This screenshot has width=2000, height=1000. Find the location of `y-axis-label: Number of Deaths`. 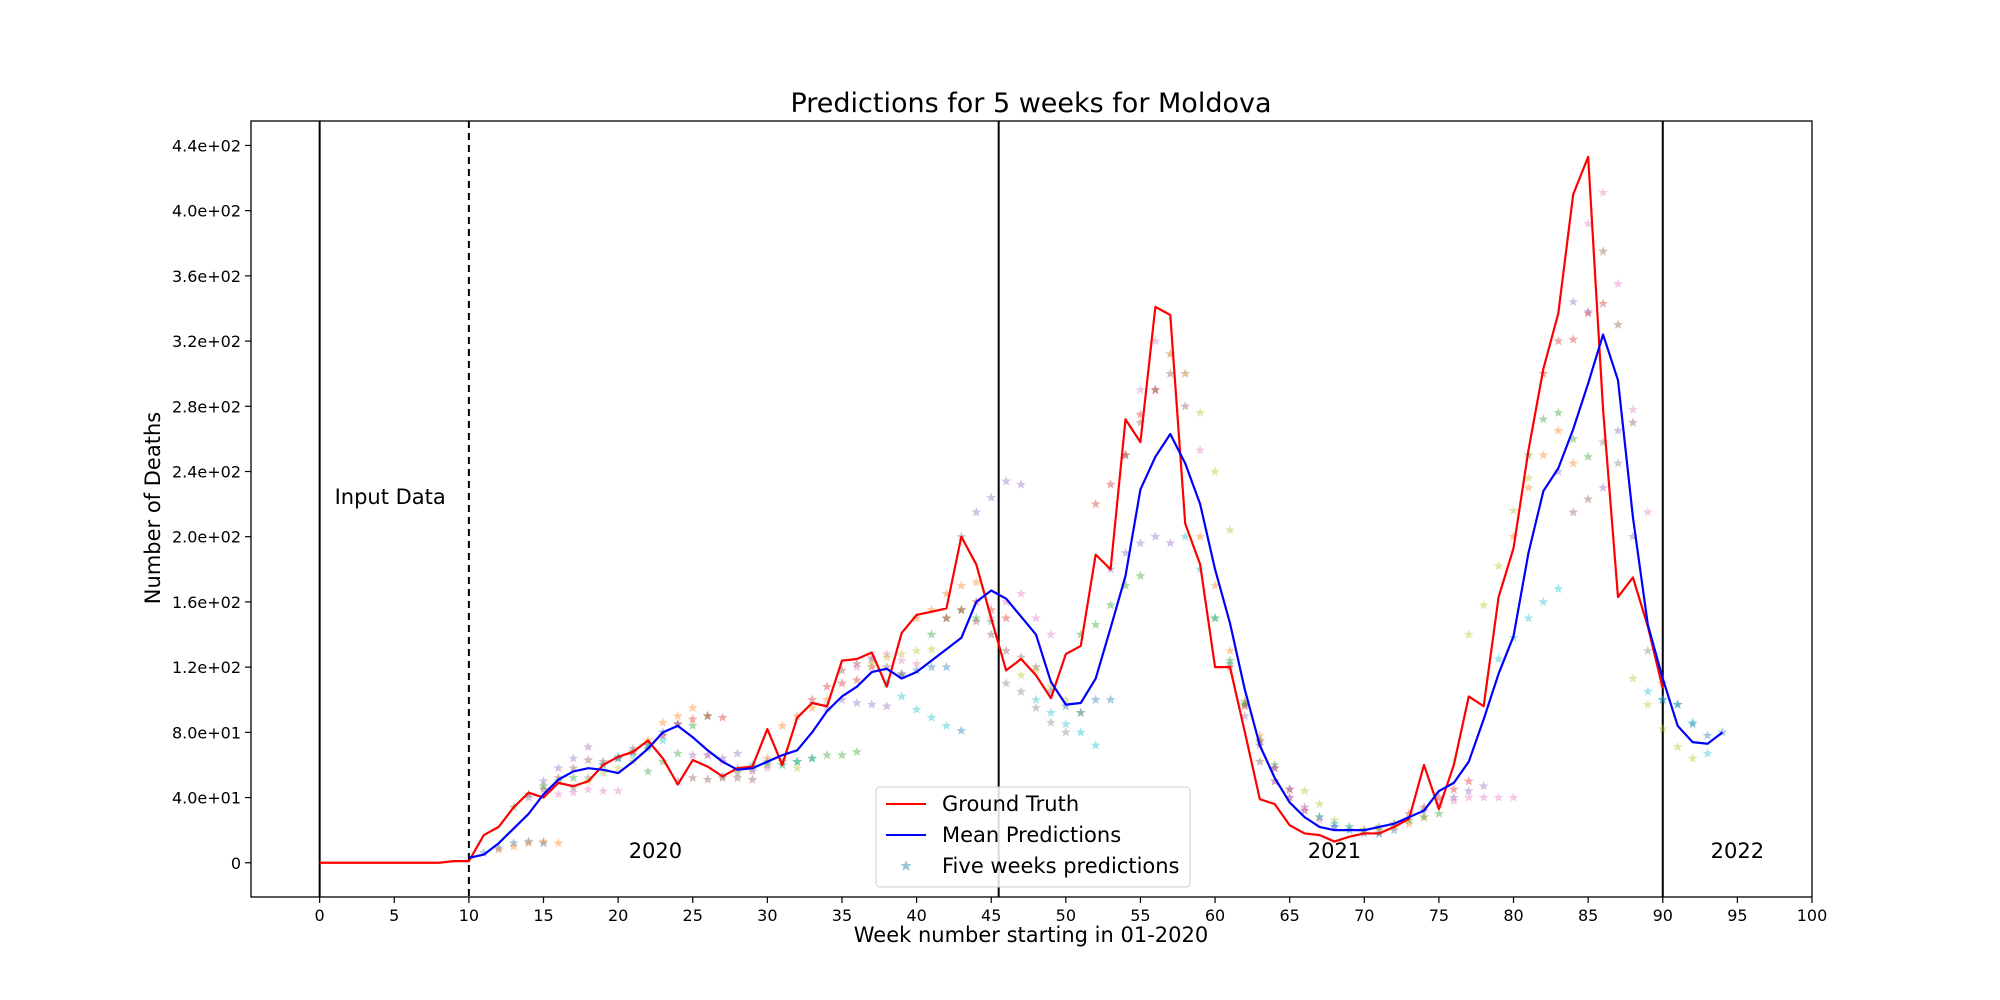

y-axis-label: Number of Deaths is located at coordinates (153, 508).